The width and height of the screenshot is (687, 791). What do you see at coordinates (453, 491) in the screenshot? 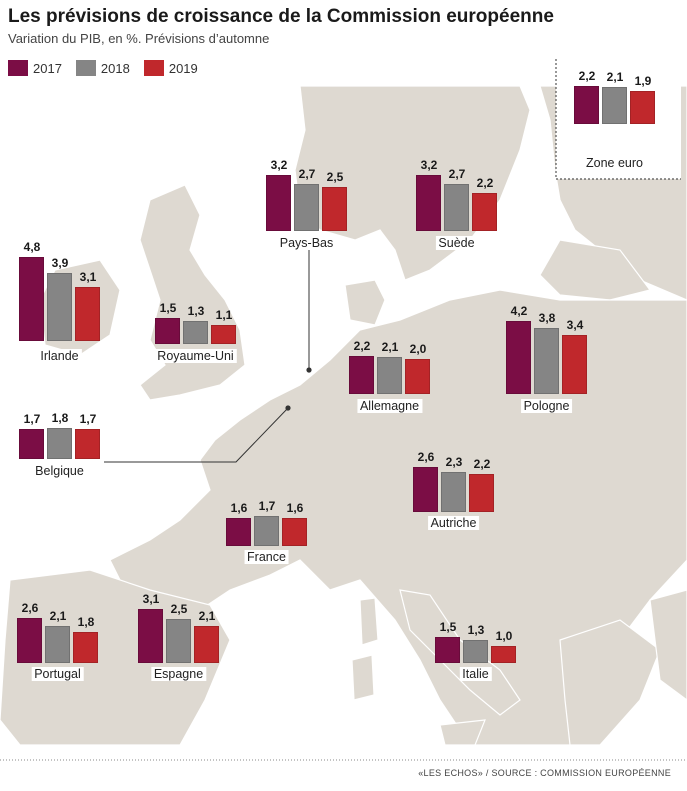
I see `bar-autriche-2018` at bounding box center [453, 491].